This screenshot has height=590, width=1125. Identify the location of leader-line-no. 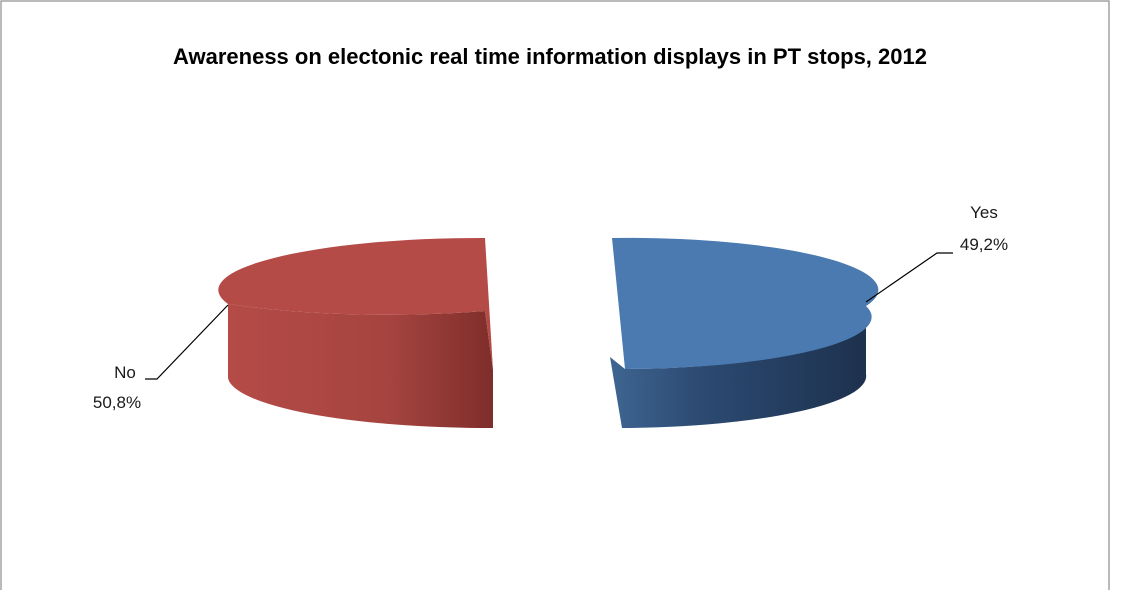
(187, 342).